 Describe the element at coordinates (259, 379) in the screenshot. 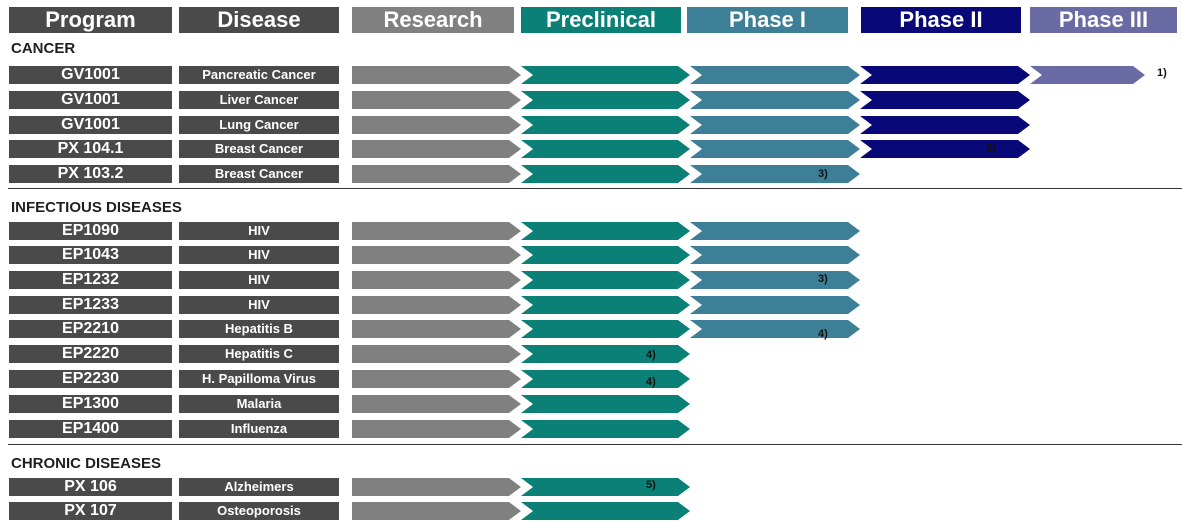

I see `disease-cell: H. Papilloma Virus` at that location.